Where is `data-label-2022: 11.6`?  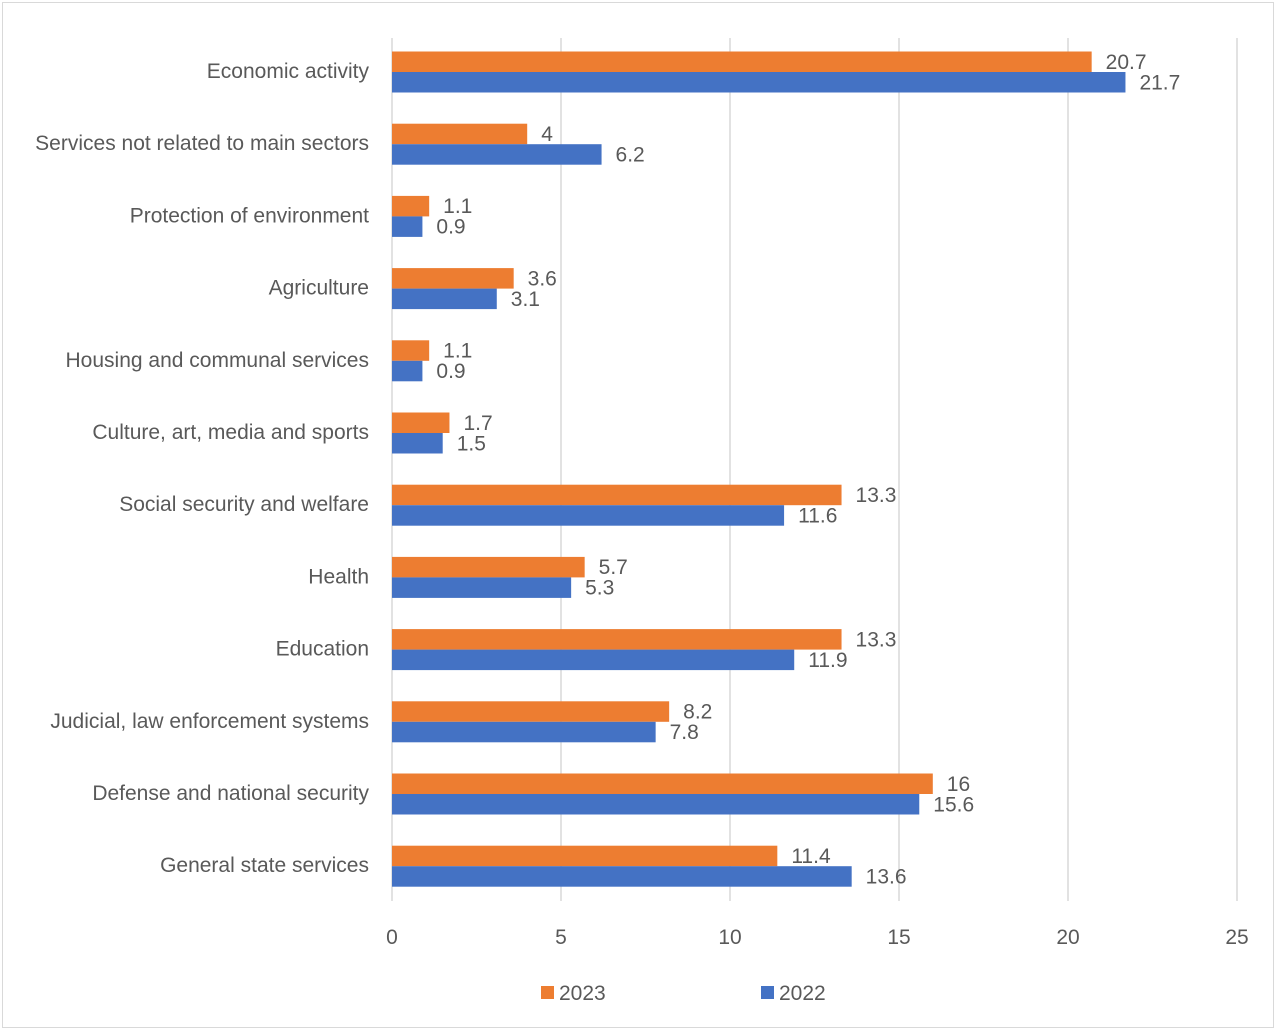
data-label-2022: 11.6 is located at coordinates (817, 515).